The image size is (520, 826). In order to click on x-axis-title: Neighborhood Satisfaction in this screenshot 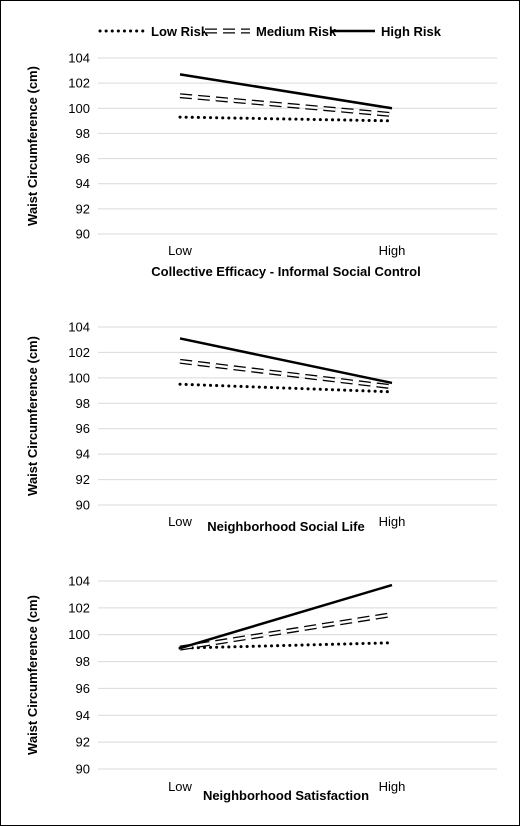, I will do `click(286, 795)`.